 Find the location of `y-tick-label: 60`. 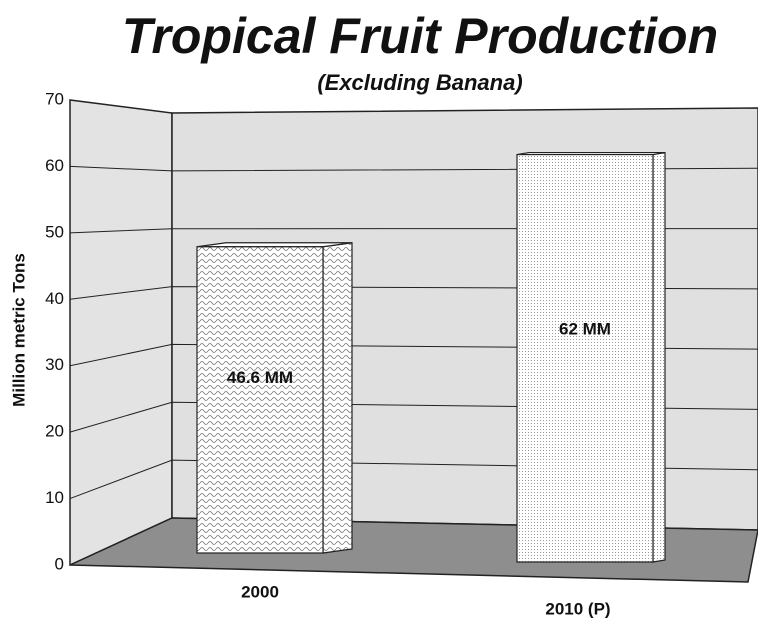

y-tick-label: 60 is located at coordinates (54, 165).